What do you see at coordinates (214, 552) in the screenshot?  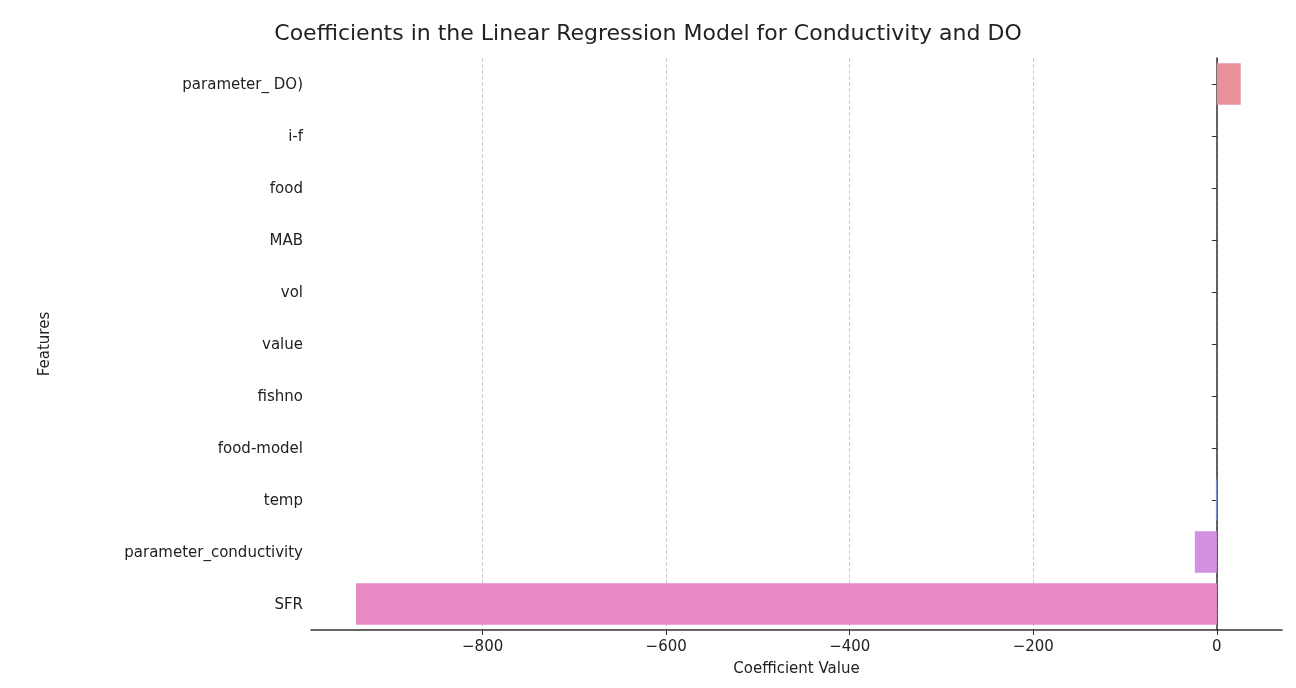 I see `y-tick-label: parameter_conductivity` at bounding box center [214, 552].